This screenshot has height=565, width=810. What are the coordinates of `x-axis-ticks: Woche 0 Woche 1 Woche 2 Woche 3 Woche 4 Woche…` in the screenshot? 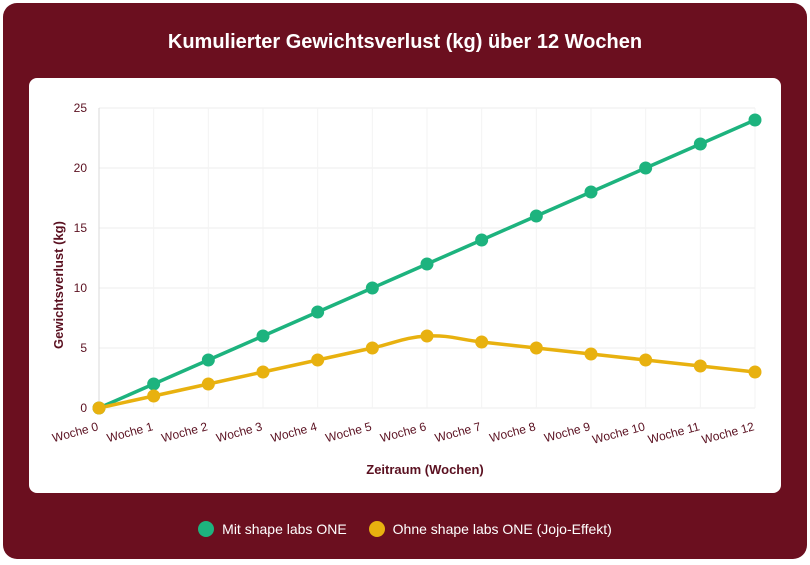 It's located at (403, 433).